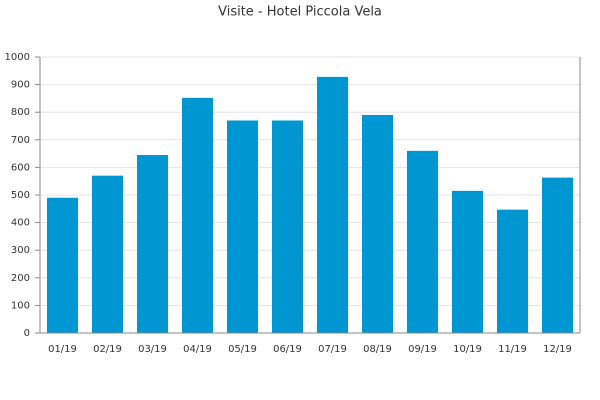 The width and height of the screenshot is (600, 400). What do you see at coordinates (197, 349) in the screenshot?
I see `x-tick-label: 04/19` at bounding box center [197, 349].